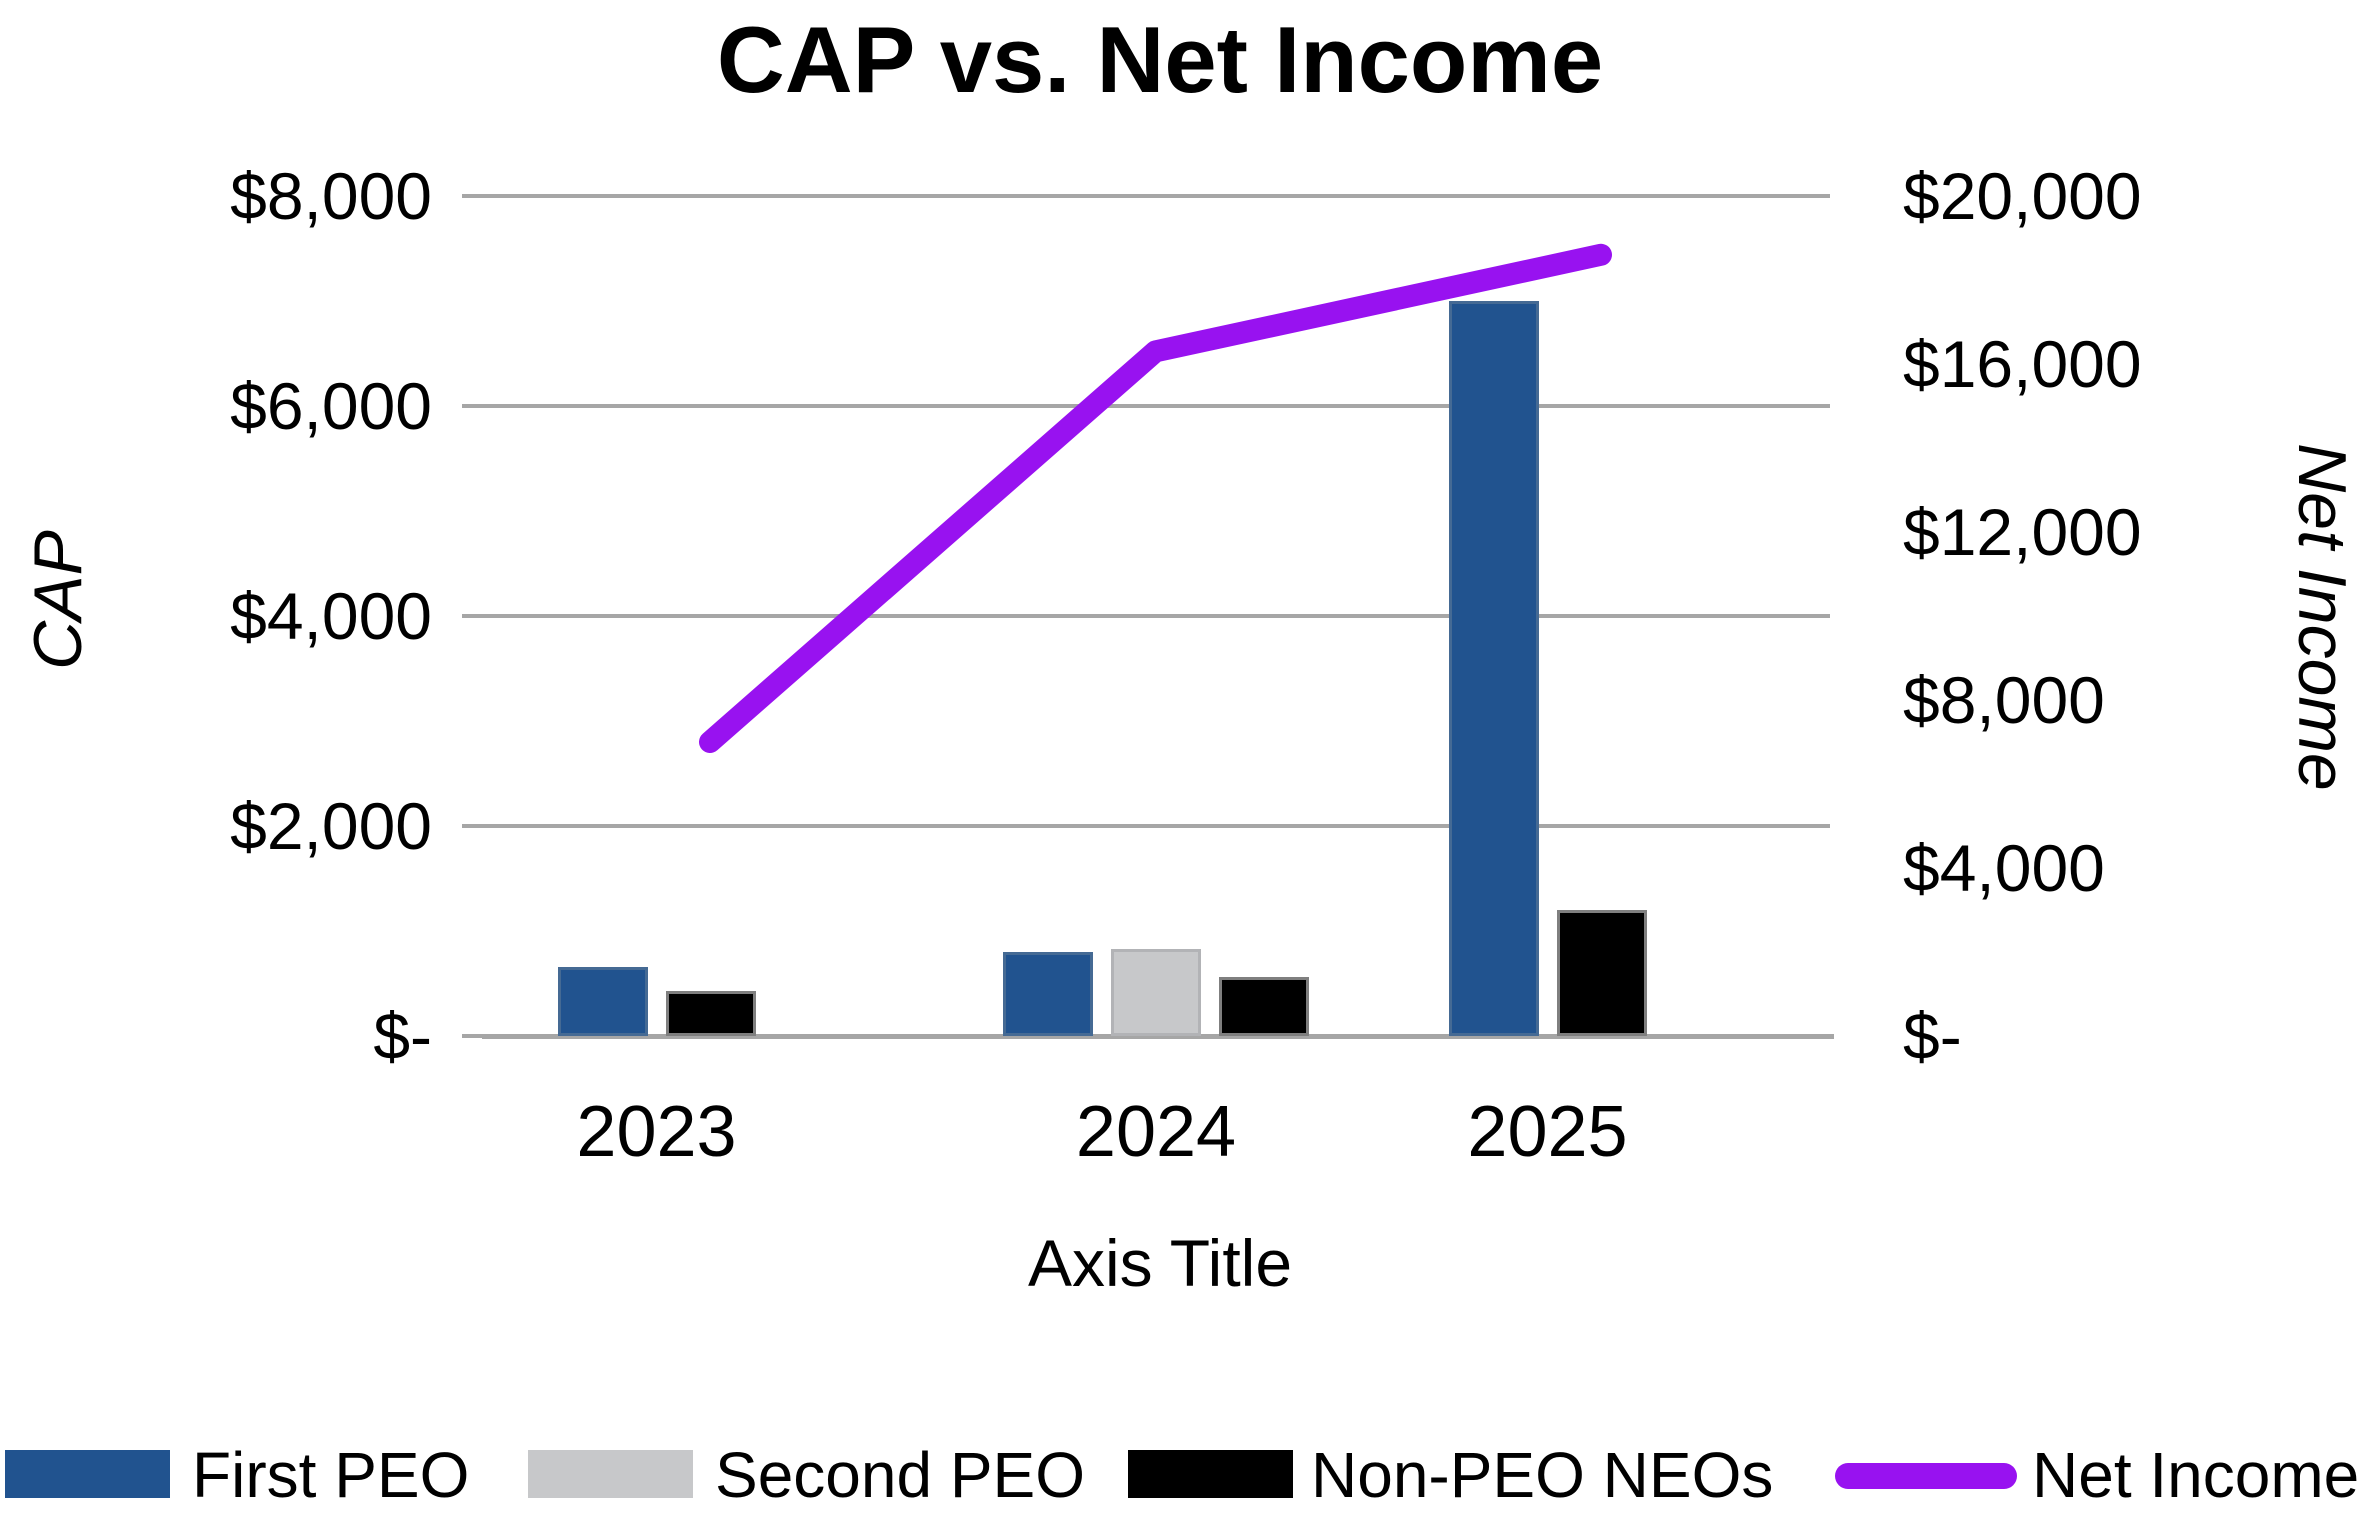  Describe the element at coordinates (656, 1132) in the screenshot. I see `x-axis-category-label: 2023` at that location.